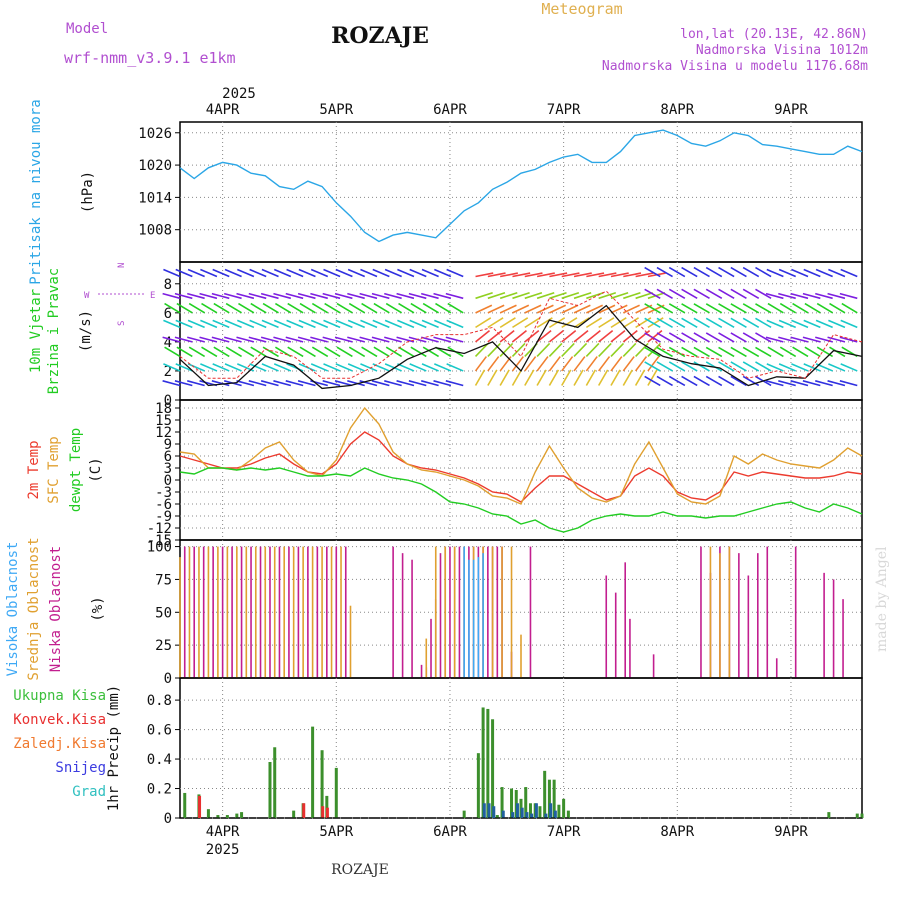  Describe the element at coordinates (360, 870) in the screenshot. I see `footer-label: ROZAJE` at that location.